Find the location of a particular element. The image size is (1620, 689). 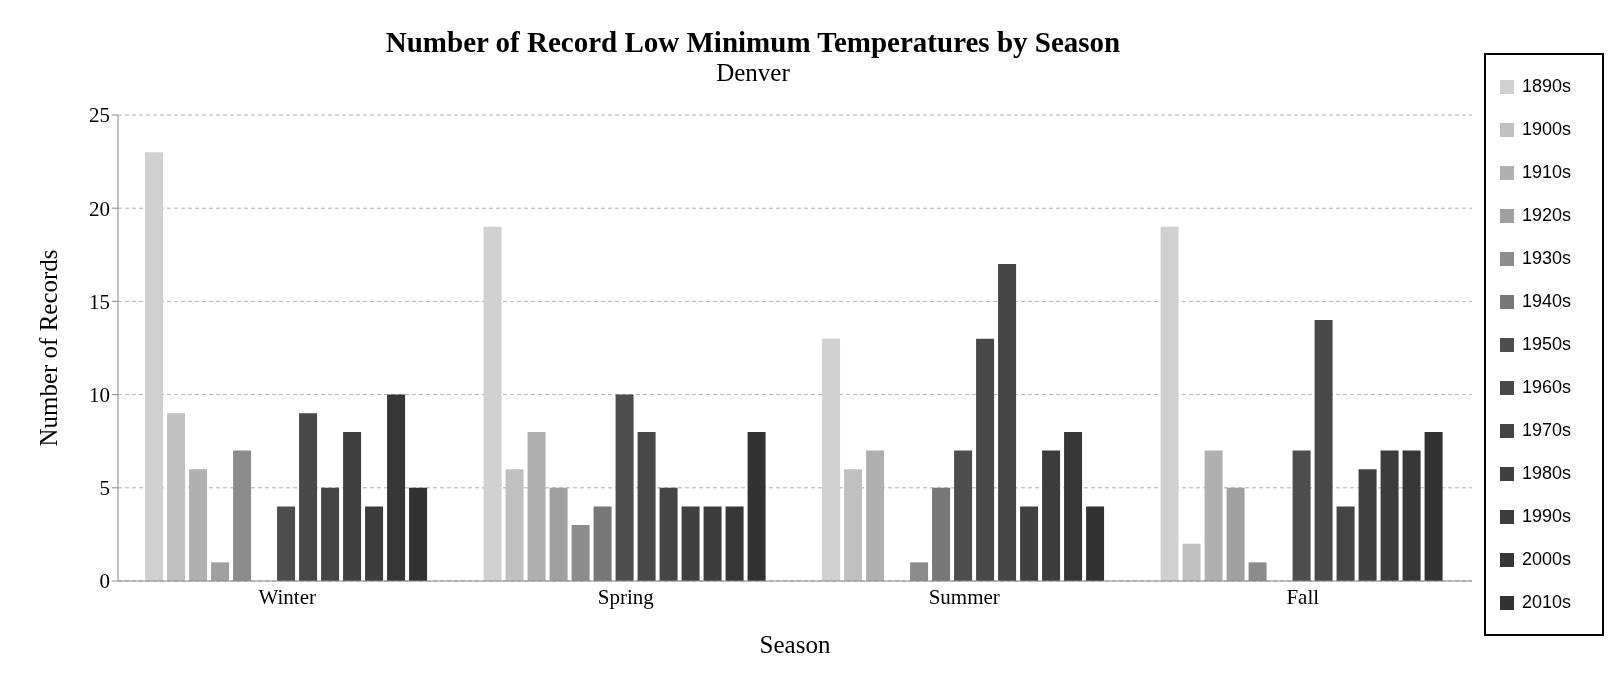

y-tick-label: 10 is located at coordinates (99, 395).